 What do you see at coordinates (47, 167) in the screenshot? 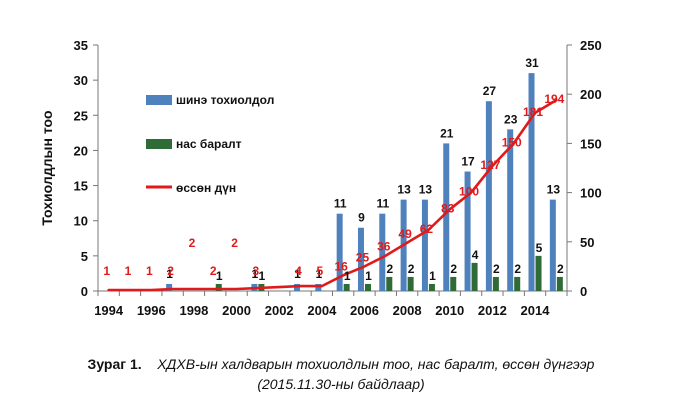
I see `y-axis-title: Тохиолдлын тоо` at bounding box center [47, 167].